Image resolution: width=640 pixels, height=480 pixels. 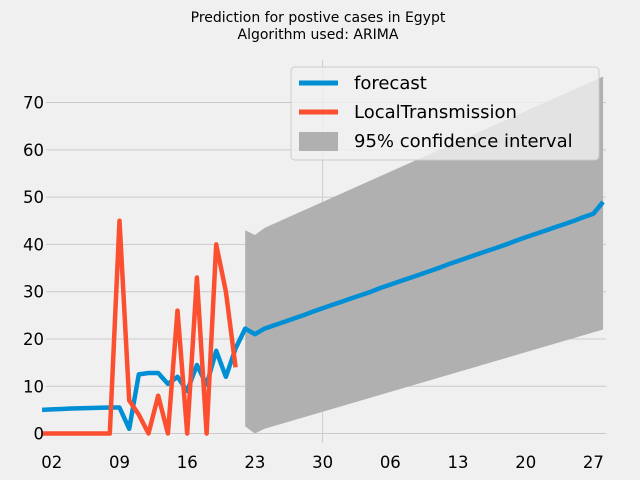 What do you see at coordinates (33, 103) in the screenshot?
I see `y-tick-label: 70` at bounding box center [33, 103].